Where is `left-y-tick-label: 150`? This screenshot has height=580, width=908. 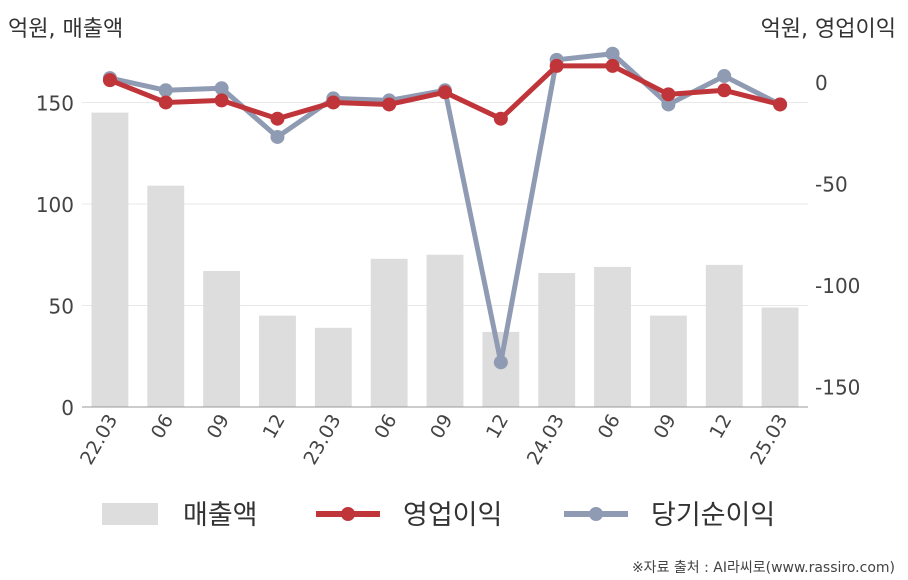
left-y-tick-label: 150 is located at coordinates (55, 103).